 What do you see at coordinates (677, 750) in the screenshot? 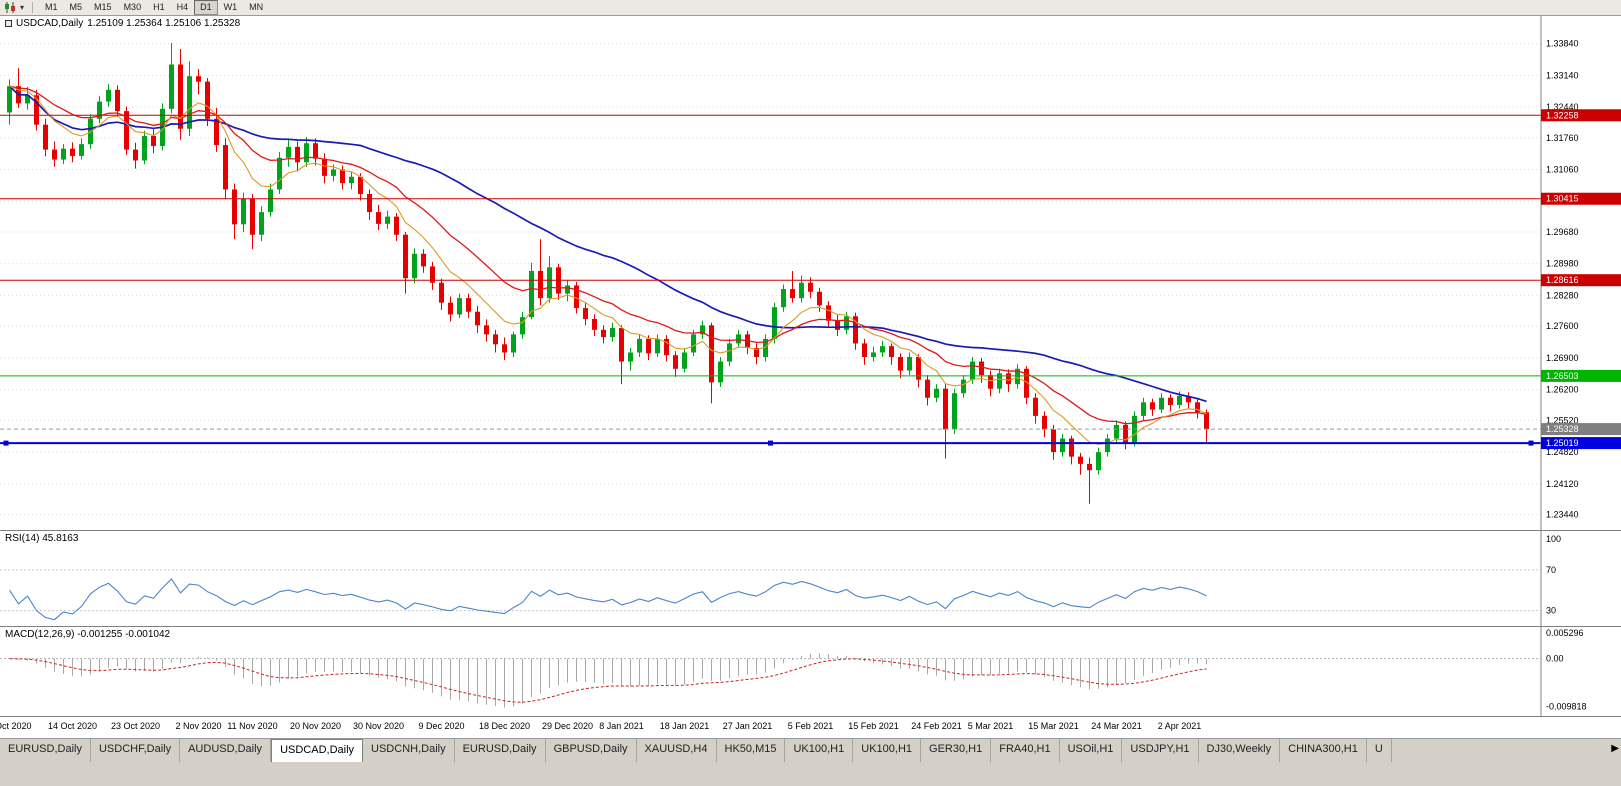
I see `chart-tab-xauusd-h4: XAUUSD,H4` at bounding box center [677, 750].